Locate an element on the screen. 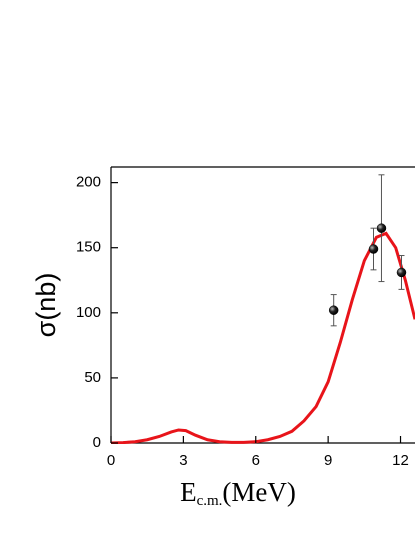  x-tick-label: 9 is located at coordinates (328, 460).